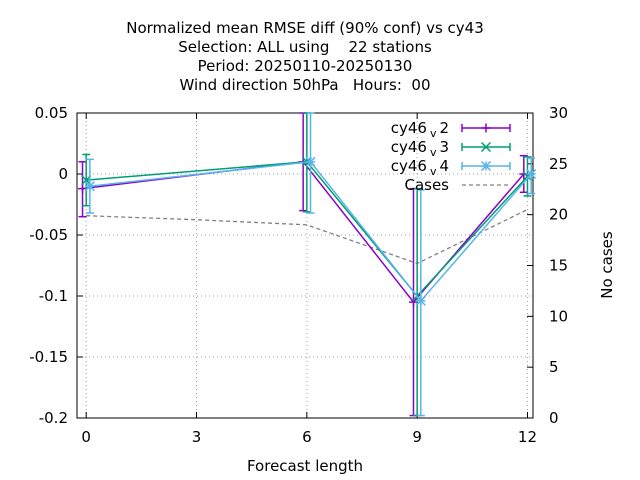 This screenshot has height=480, width=640. I want to click on legend-label: cy46 v 4, so click(420, 167).